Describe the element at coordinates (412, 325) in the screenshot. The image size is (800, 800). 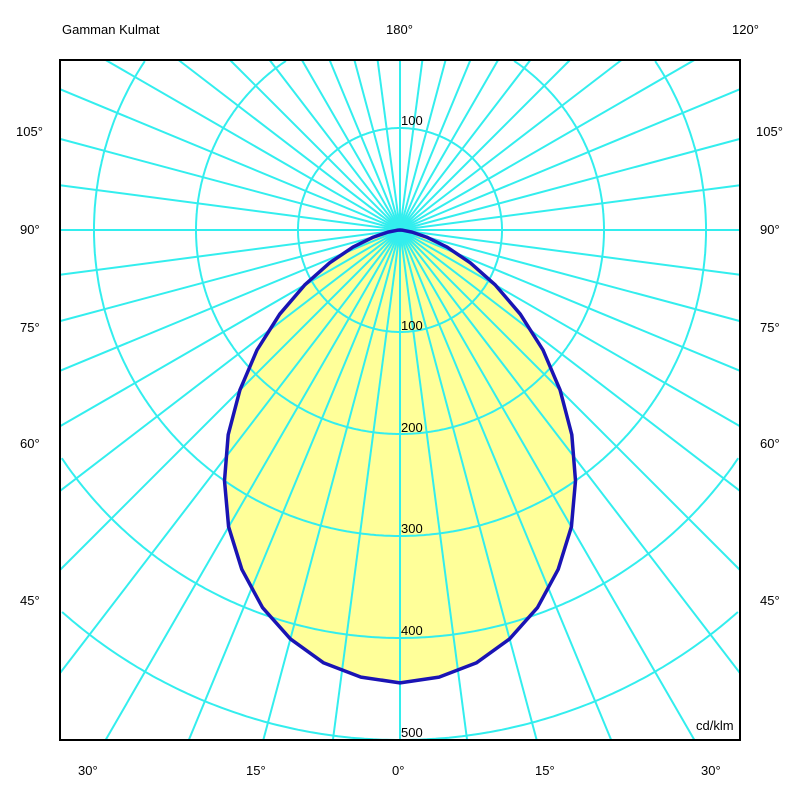
I see `radial-tick: 100` at that location.